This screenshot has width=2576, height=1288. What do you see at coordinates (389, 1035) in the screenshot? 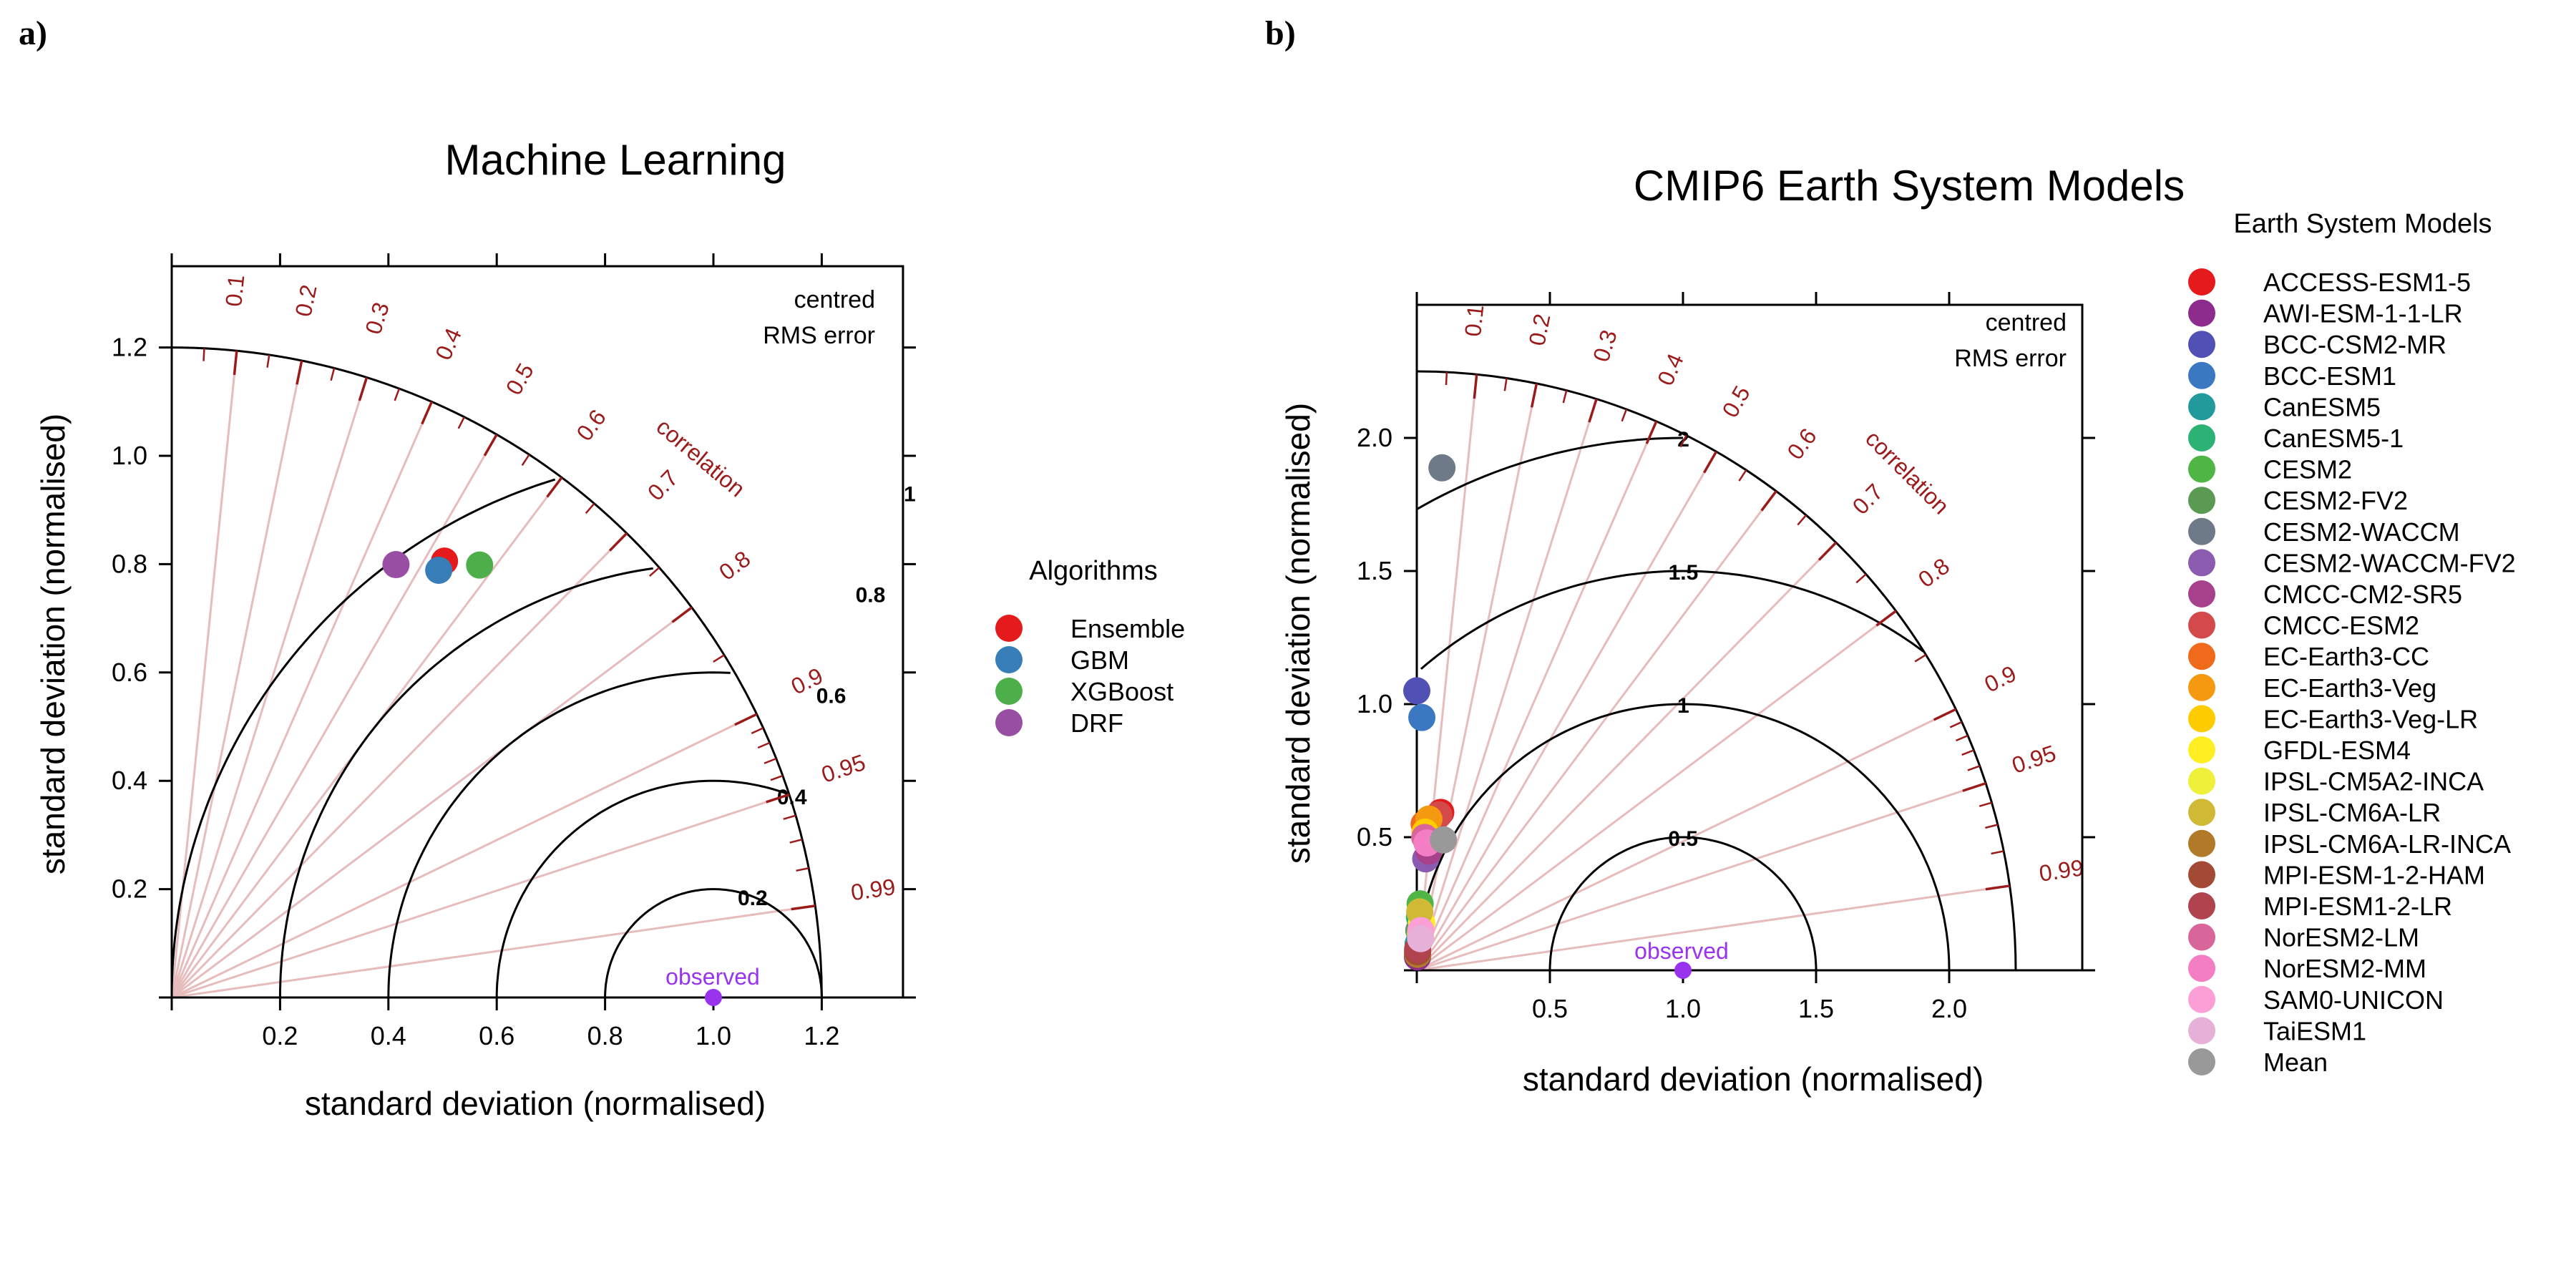
I see `panel-a-xtick-label-1: 0.4` at bounding box center [389, 1035].